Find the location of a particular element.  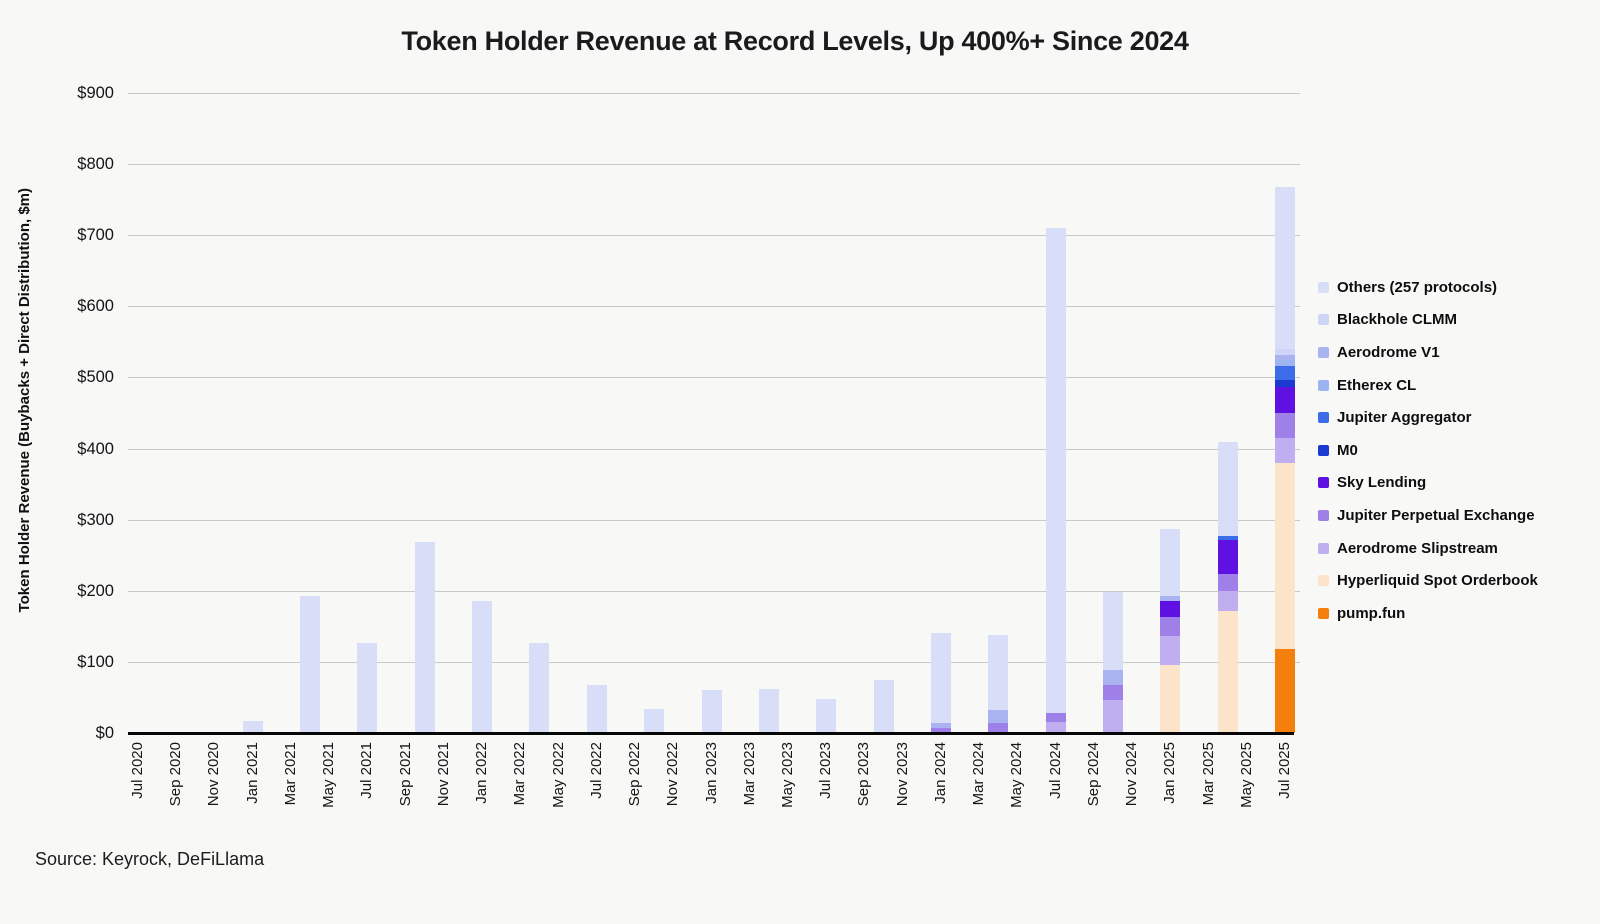

legend-label-slipstream: Aerodrome Slipstream is located at coordinates (1417, 548).